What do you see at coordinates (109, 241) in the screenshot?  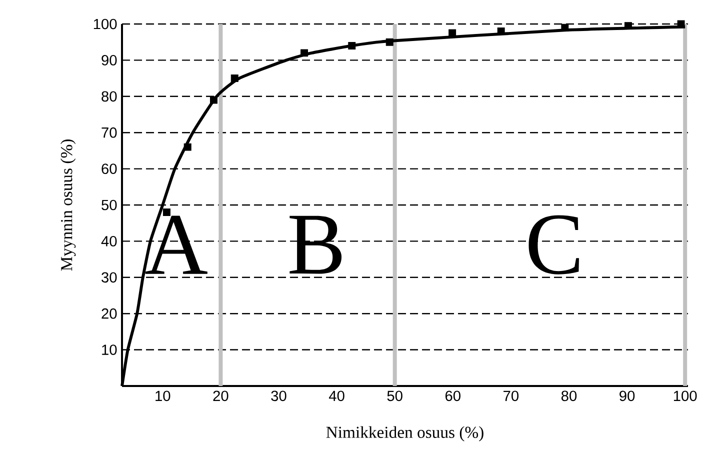 I see `y-tick-label: 40` at bounding box center [109, 241].